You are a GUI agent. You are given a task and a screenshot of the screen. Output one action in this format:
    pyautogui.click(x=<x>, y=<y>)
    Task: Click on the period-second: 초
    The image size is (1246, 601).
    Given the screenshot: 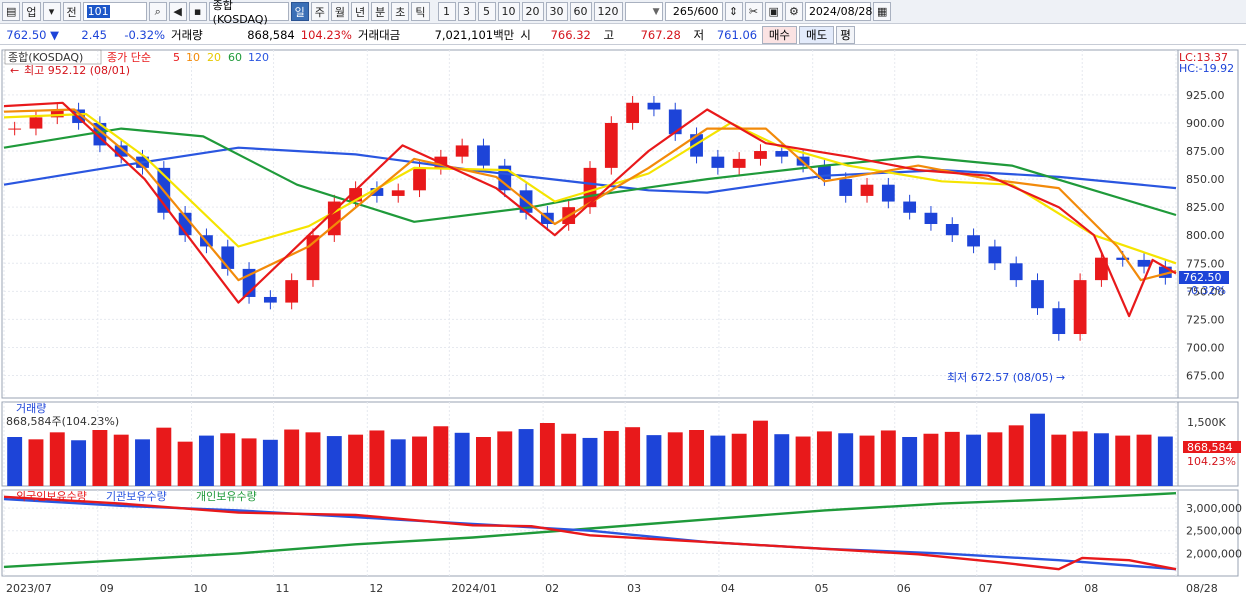 What is the action you would take?
    pyautogui.click(x=400, y=11)
    